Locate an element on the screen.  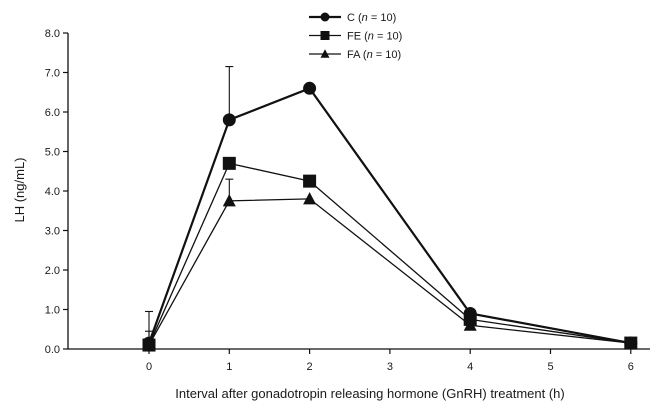
y-axis-title: LH (ng/mL) is located at coordinates (19, 189).